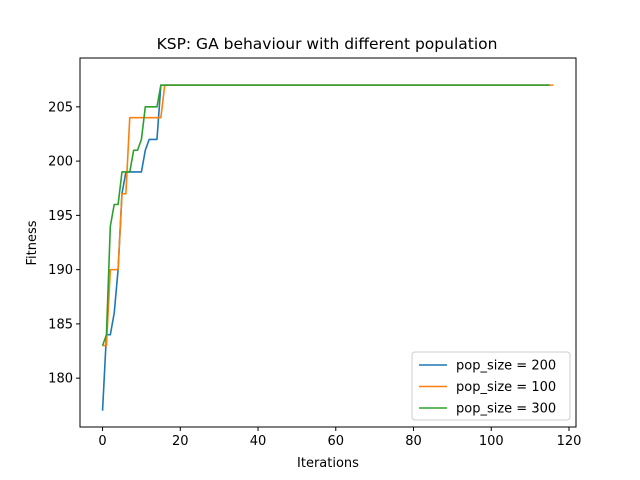 The image size is (640, 480). I want to click on x-tick-label: 0, so click(102, 441).